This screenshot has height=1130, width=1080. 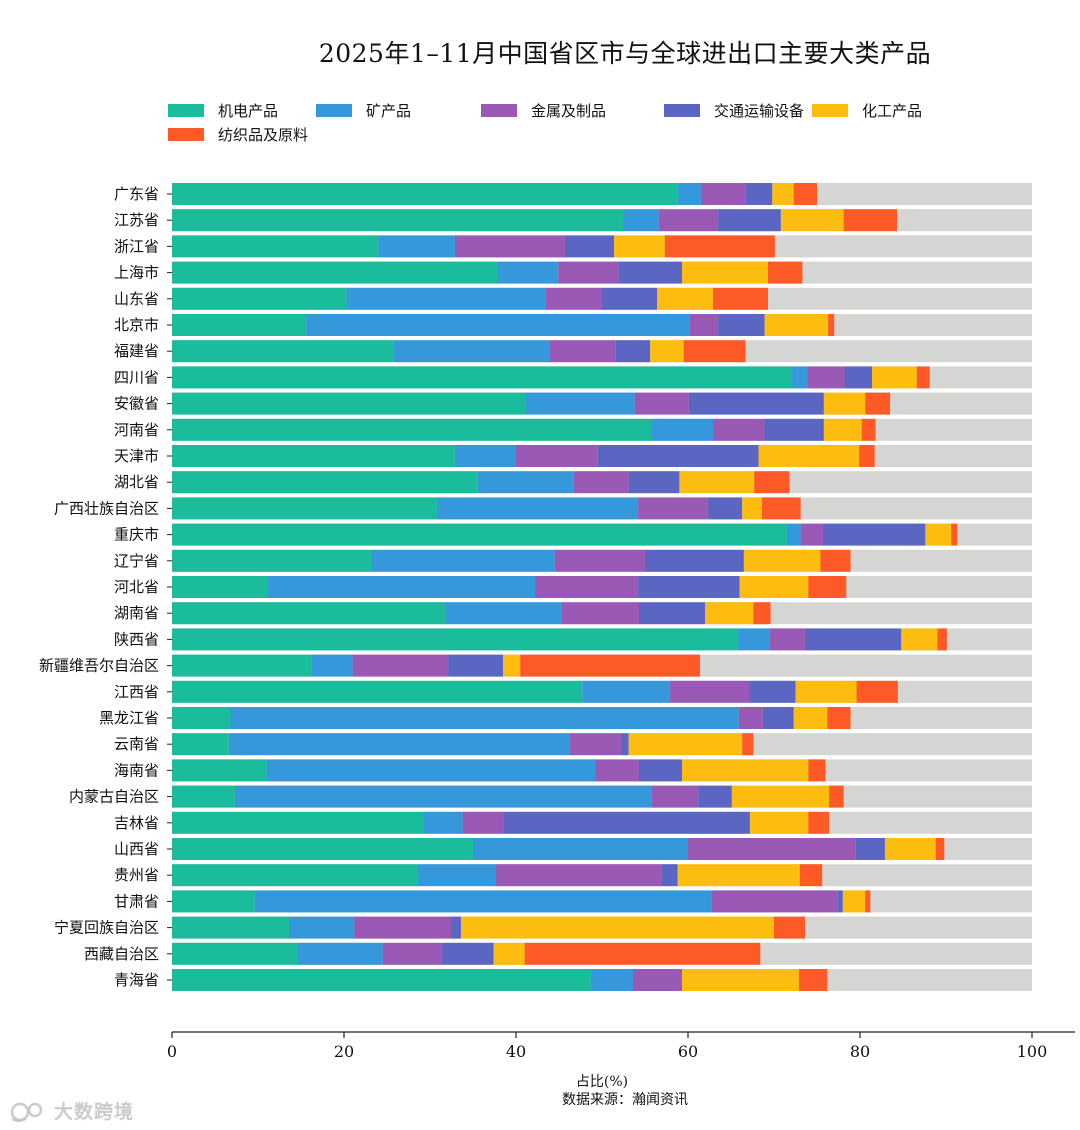 I want to click on x-tick-label: 40, so click(x=516, y=1051).